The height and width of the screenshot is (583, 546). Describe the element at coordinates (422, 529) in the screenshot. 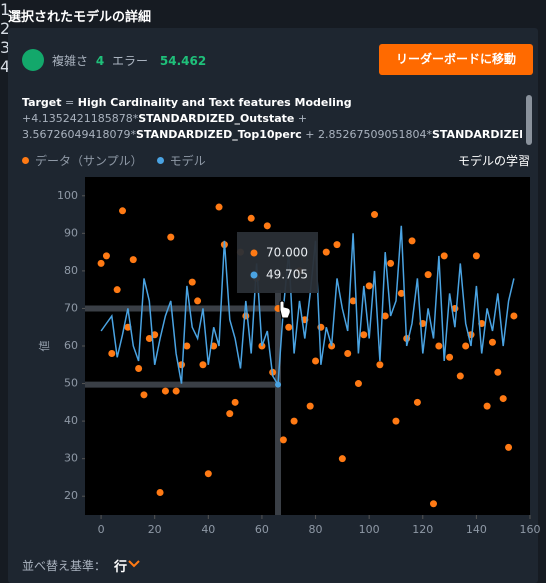

I see `x-tick-label: 120` at that location.